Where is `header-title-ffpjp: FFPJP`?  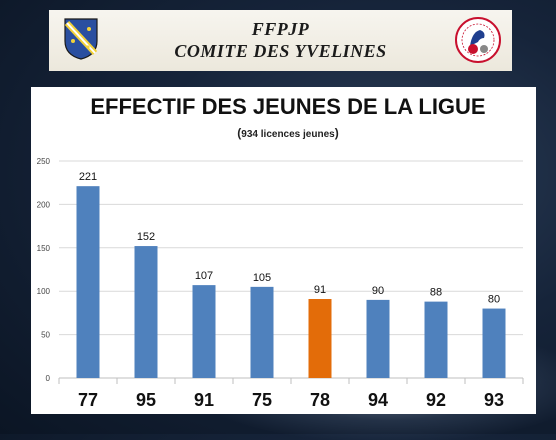 header-title-ffpjp: FFPJP is located at coordinates (280, 29).